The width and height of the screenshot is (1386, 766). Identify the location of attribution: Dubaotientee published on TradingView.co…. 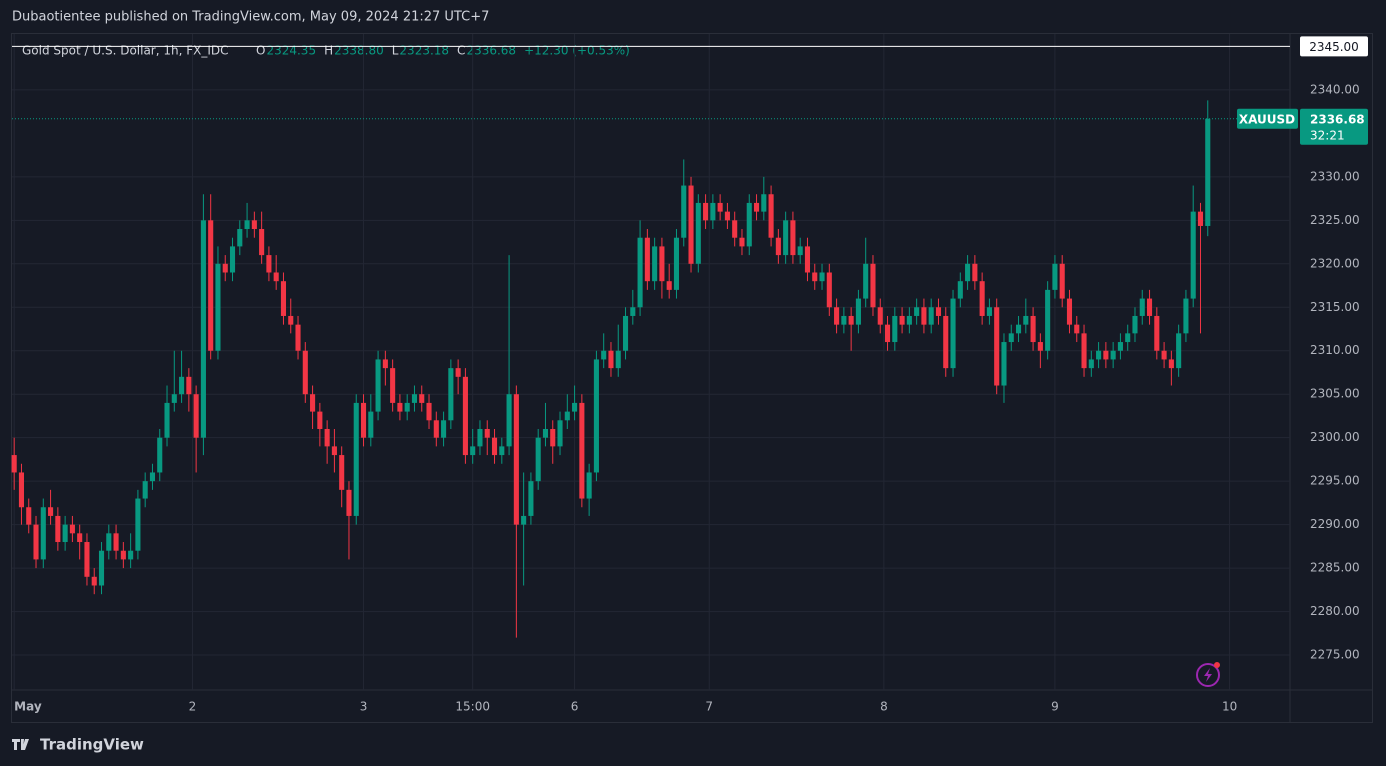
(250, 17).